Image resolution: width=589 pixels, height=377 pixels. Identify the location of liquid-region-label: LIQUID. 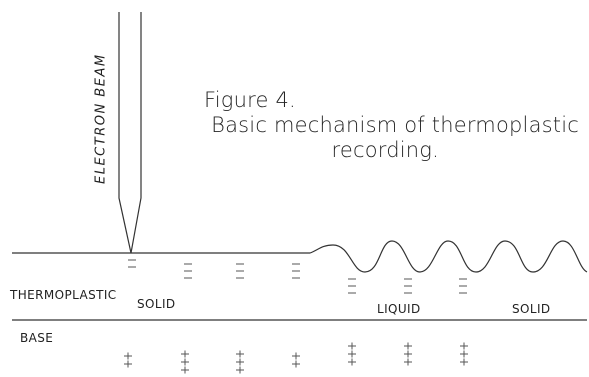
(399, 309).